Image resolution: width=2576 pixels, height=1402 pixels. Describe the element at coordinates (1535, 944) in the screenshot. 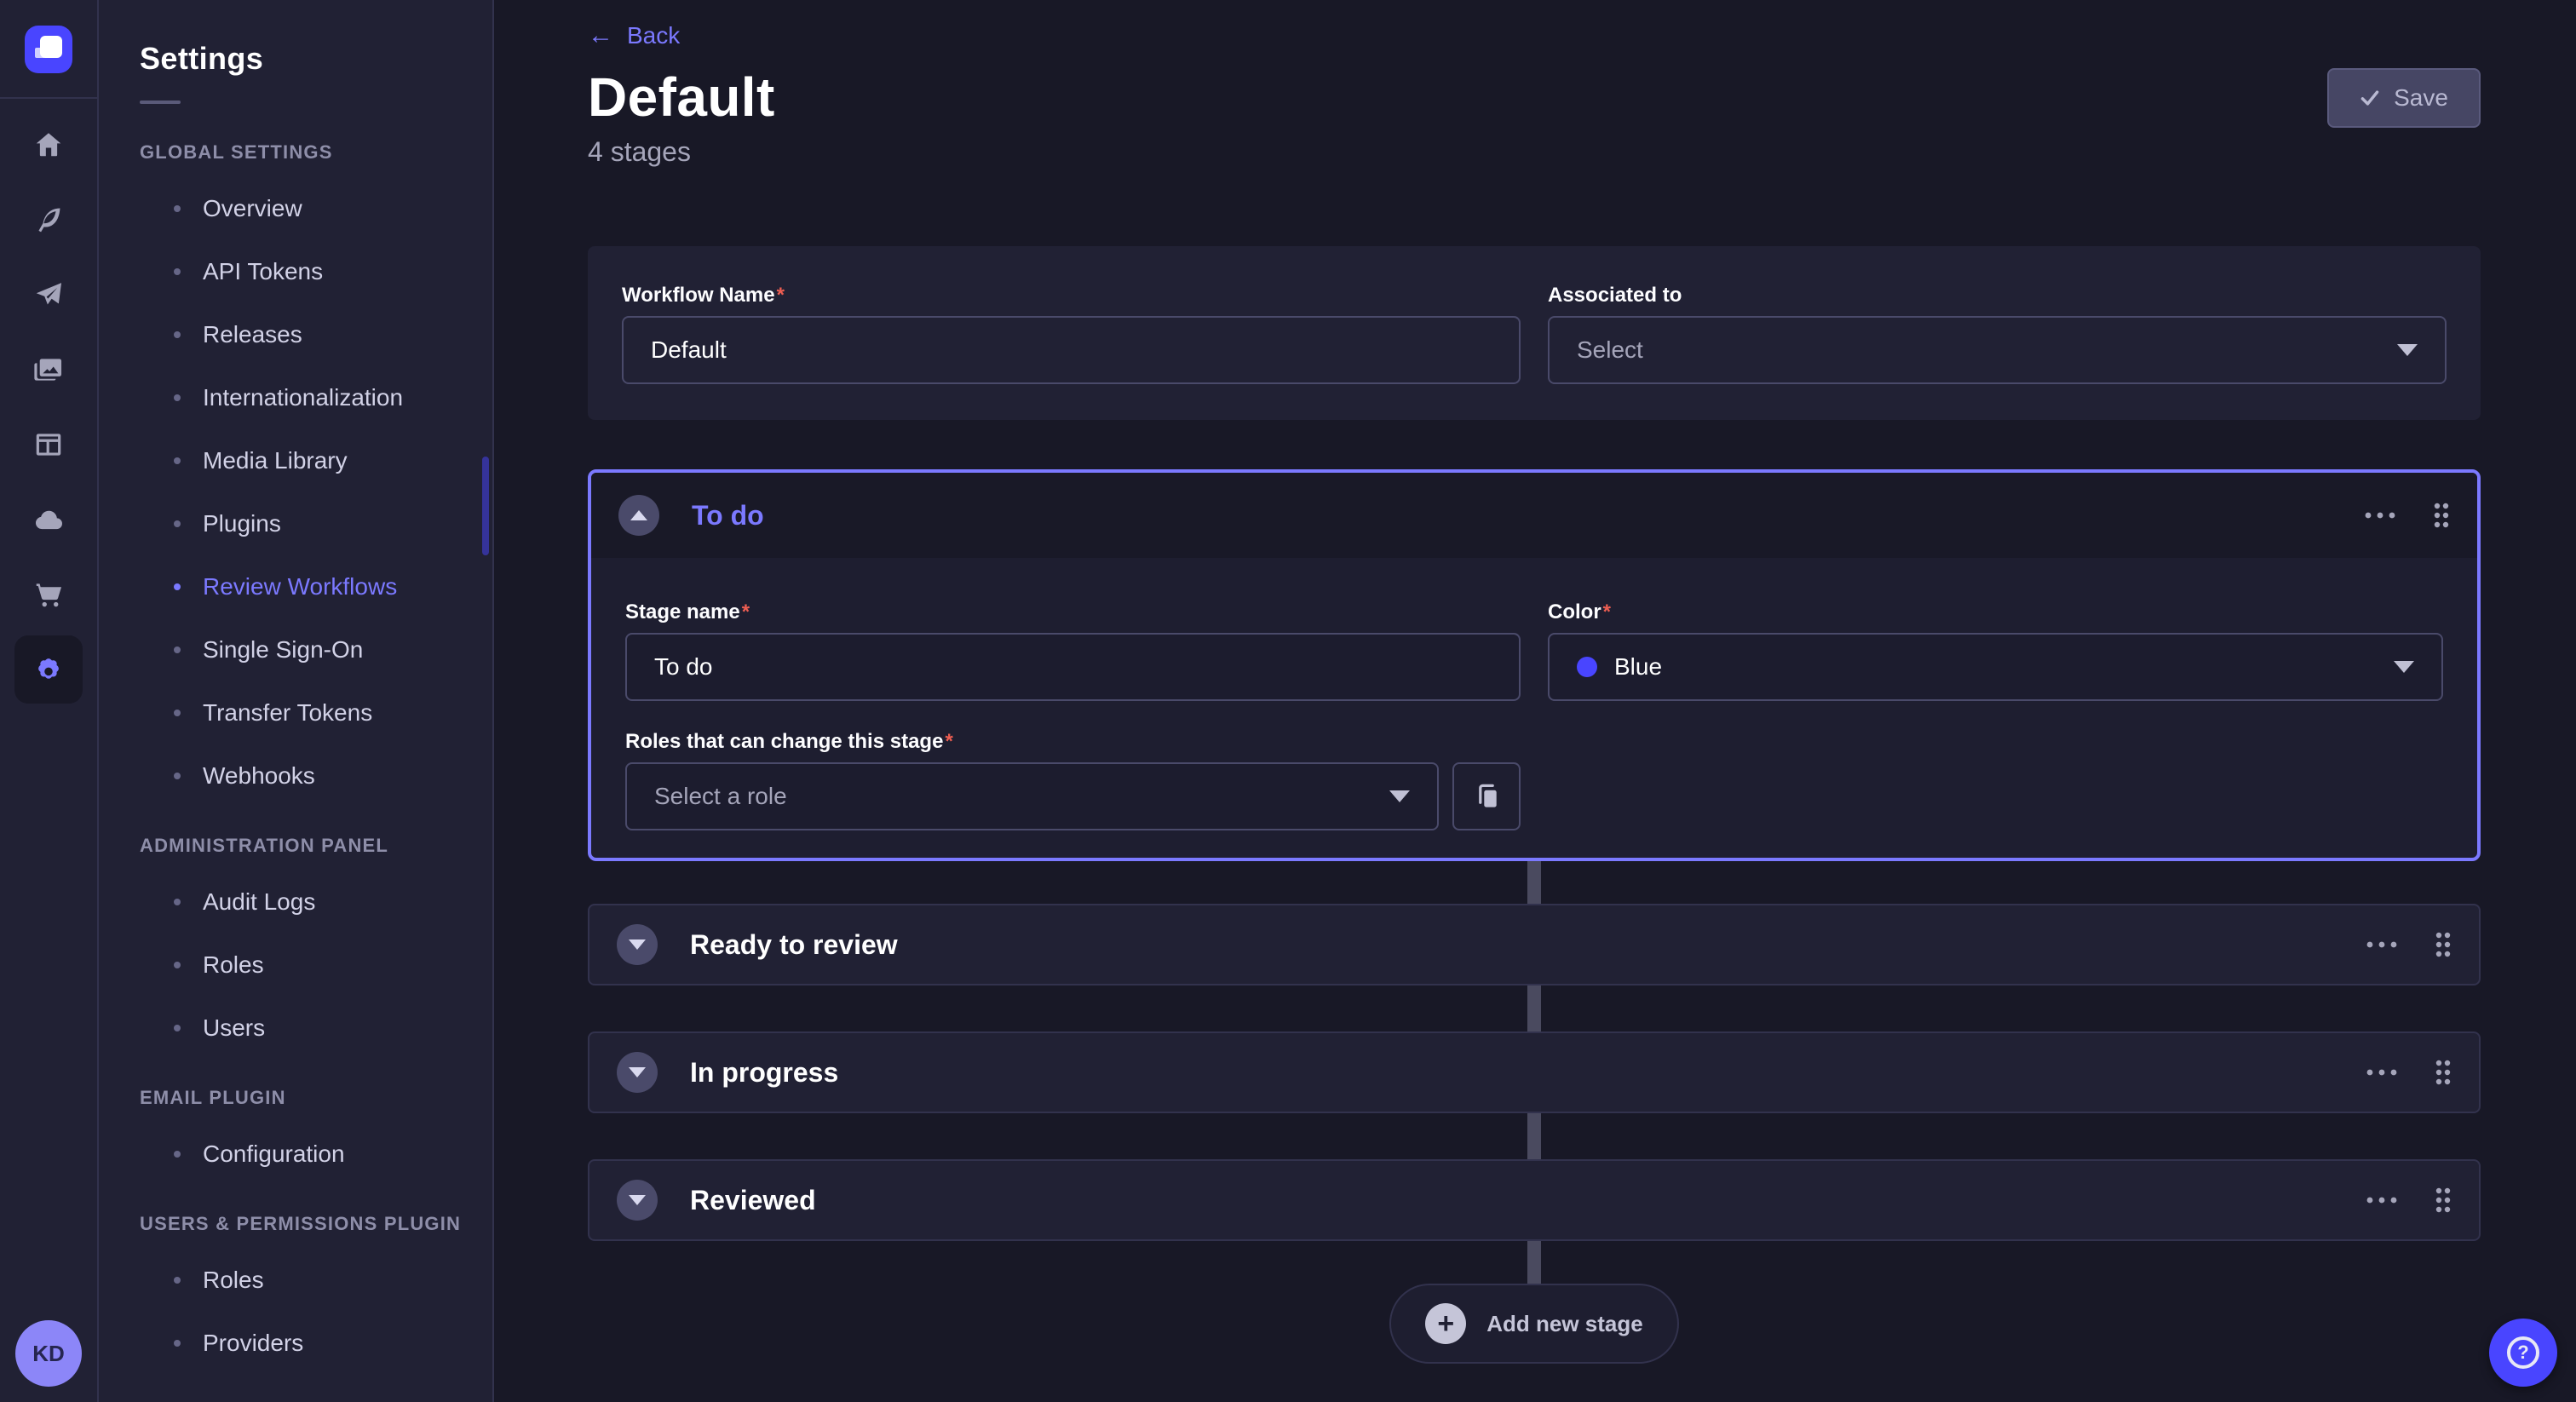

I see `stage-card-ready-to-review: Ready to review` at that location.